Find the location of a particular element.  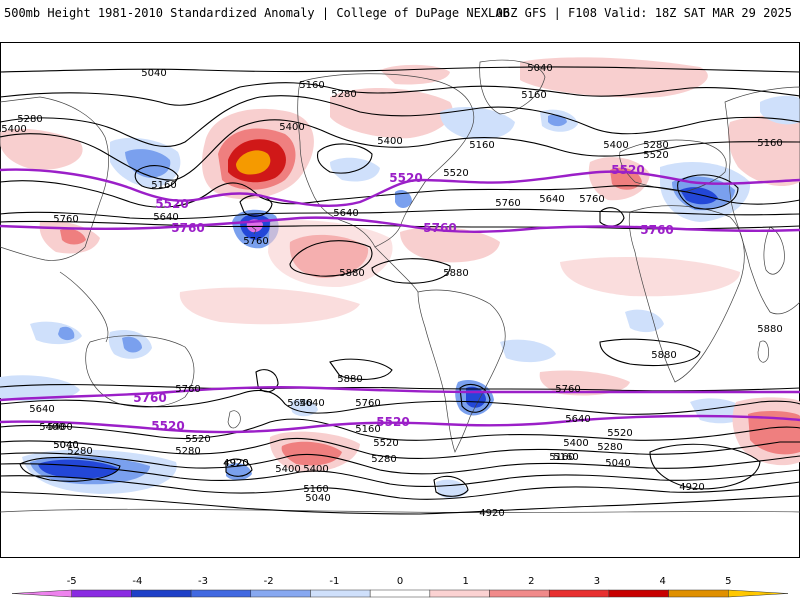

coast-greenland is located at coordinates (512, 87).